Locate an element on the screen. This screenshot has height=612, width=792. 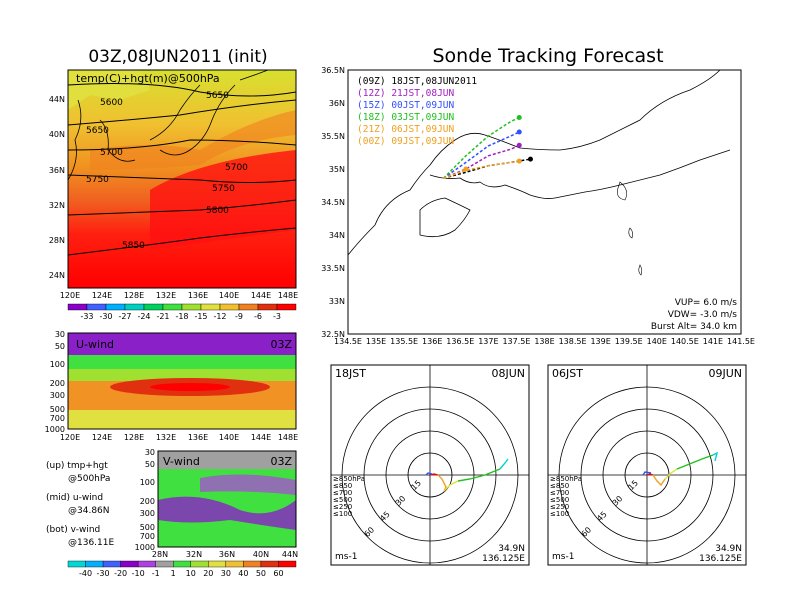
x-tick-label: 141E is located at coordinates (713, 341).